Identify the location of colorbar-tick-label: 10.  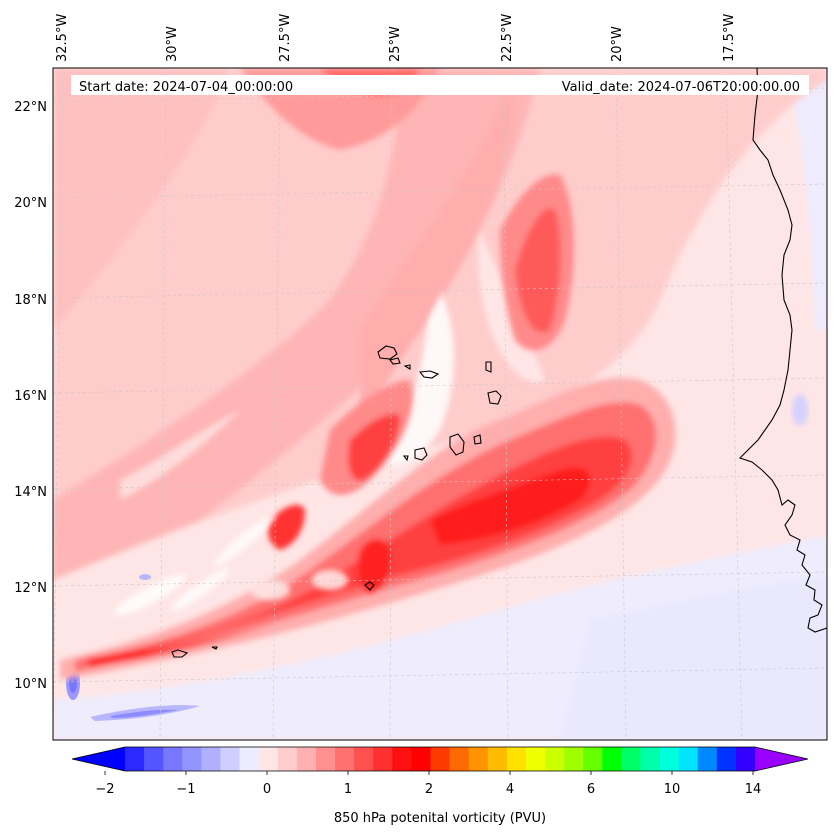
(672, 789).